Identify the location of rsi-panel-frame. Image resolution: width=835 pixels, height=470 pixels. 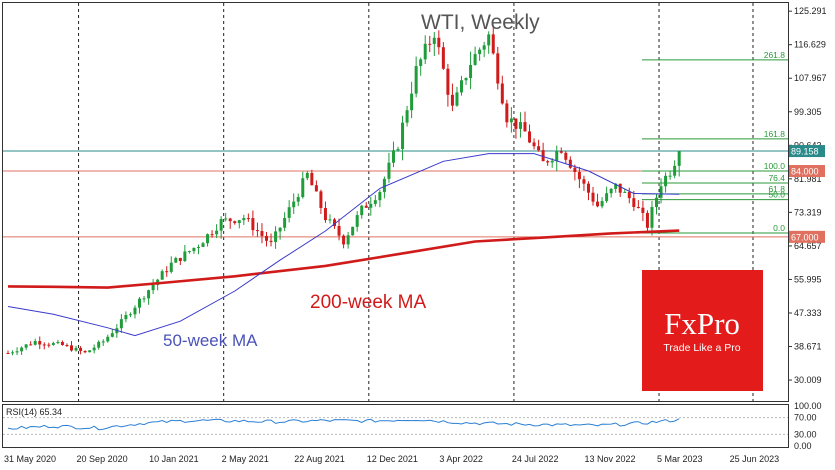
(395, 426).